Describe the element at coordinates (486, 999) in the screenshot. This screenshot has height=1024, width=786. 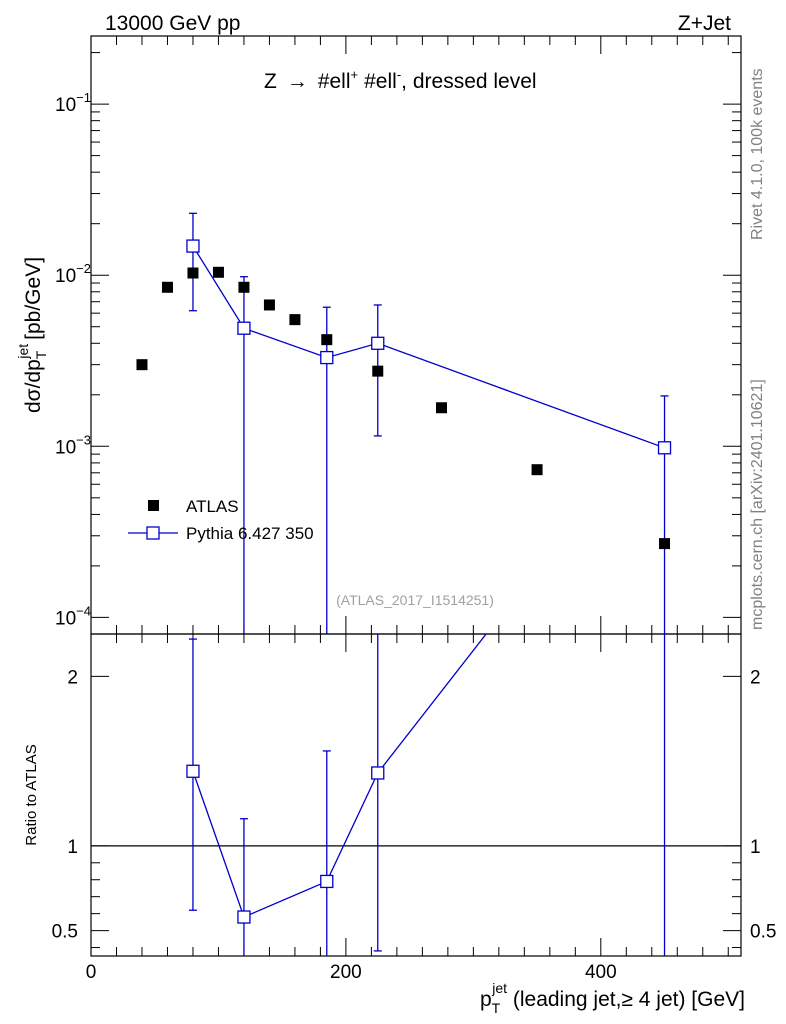
I see `xlabel-p: p` at that location.